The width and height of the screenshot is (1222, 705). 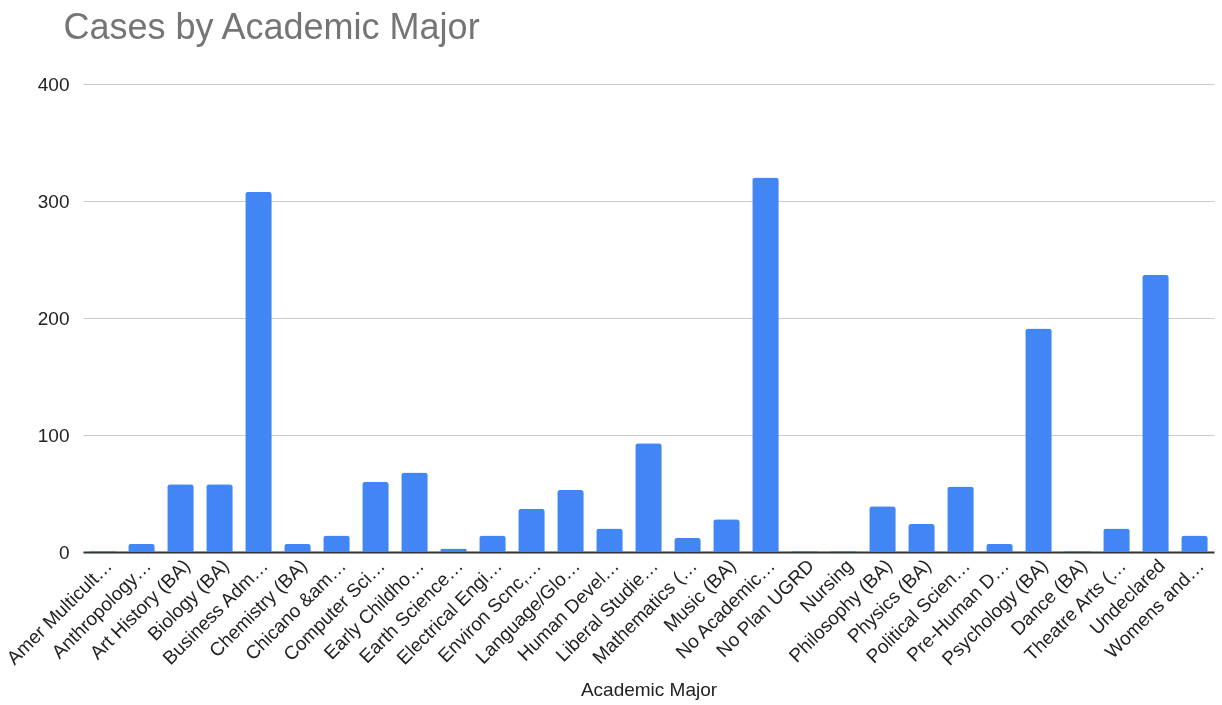 What do you see at coordinates (649, 690) in the screenshot?
I see `x-axis-title: Academic Major` at bounding box center [649, 690].